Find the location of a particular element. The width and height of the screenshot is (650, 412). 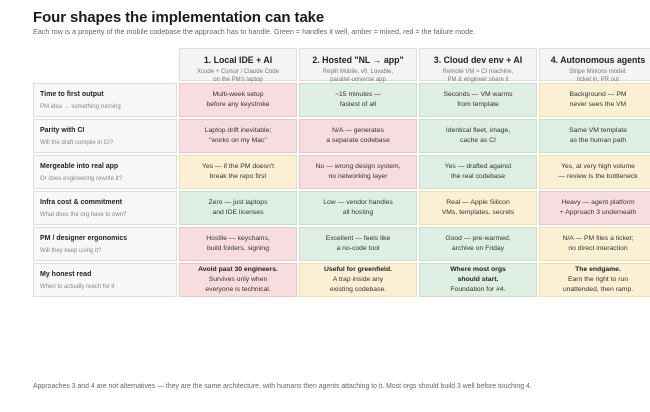

cell-text-line: Yes — if the PM doesn't is located at coordinates (238, 167).